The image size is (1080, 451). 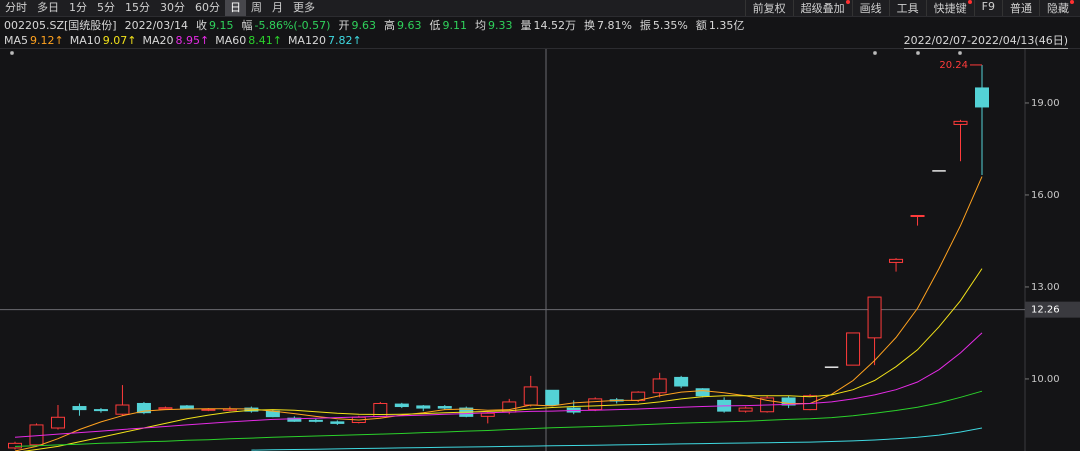 I want to click on field-label: 低, so click(x=435, y=25).